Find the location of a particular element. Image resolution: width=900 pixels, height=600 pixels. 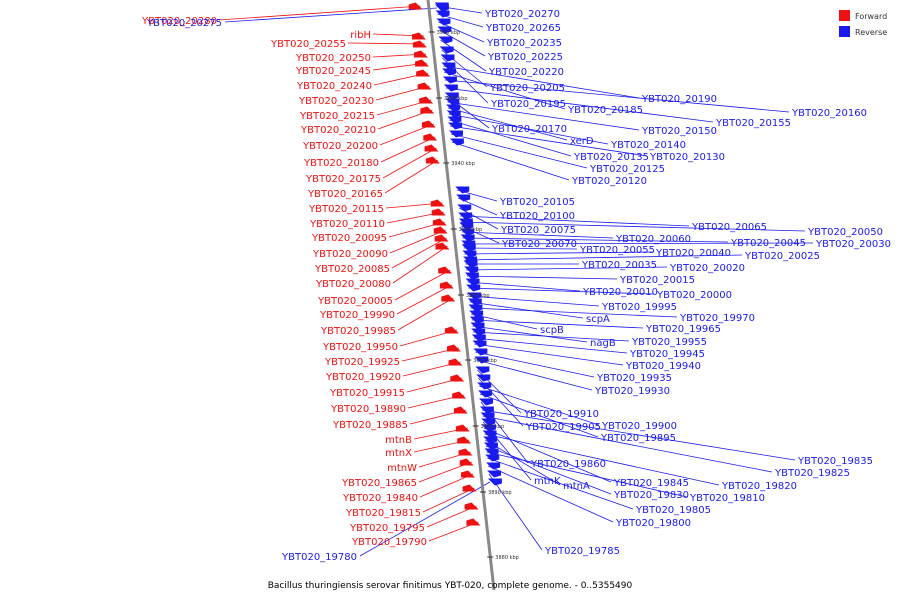

reverse-gene-label: xerD is located at coordinates (582, 141).